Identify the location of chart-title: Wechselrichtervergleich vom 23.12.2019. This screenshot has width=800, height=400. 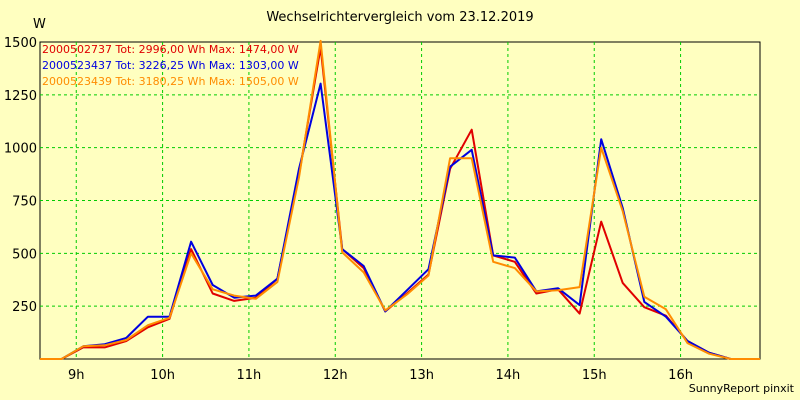
(400, 17).